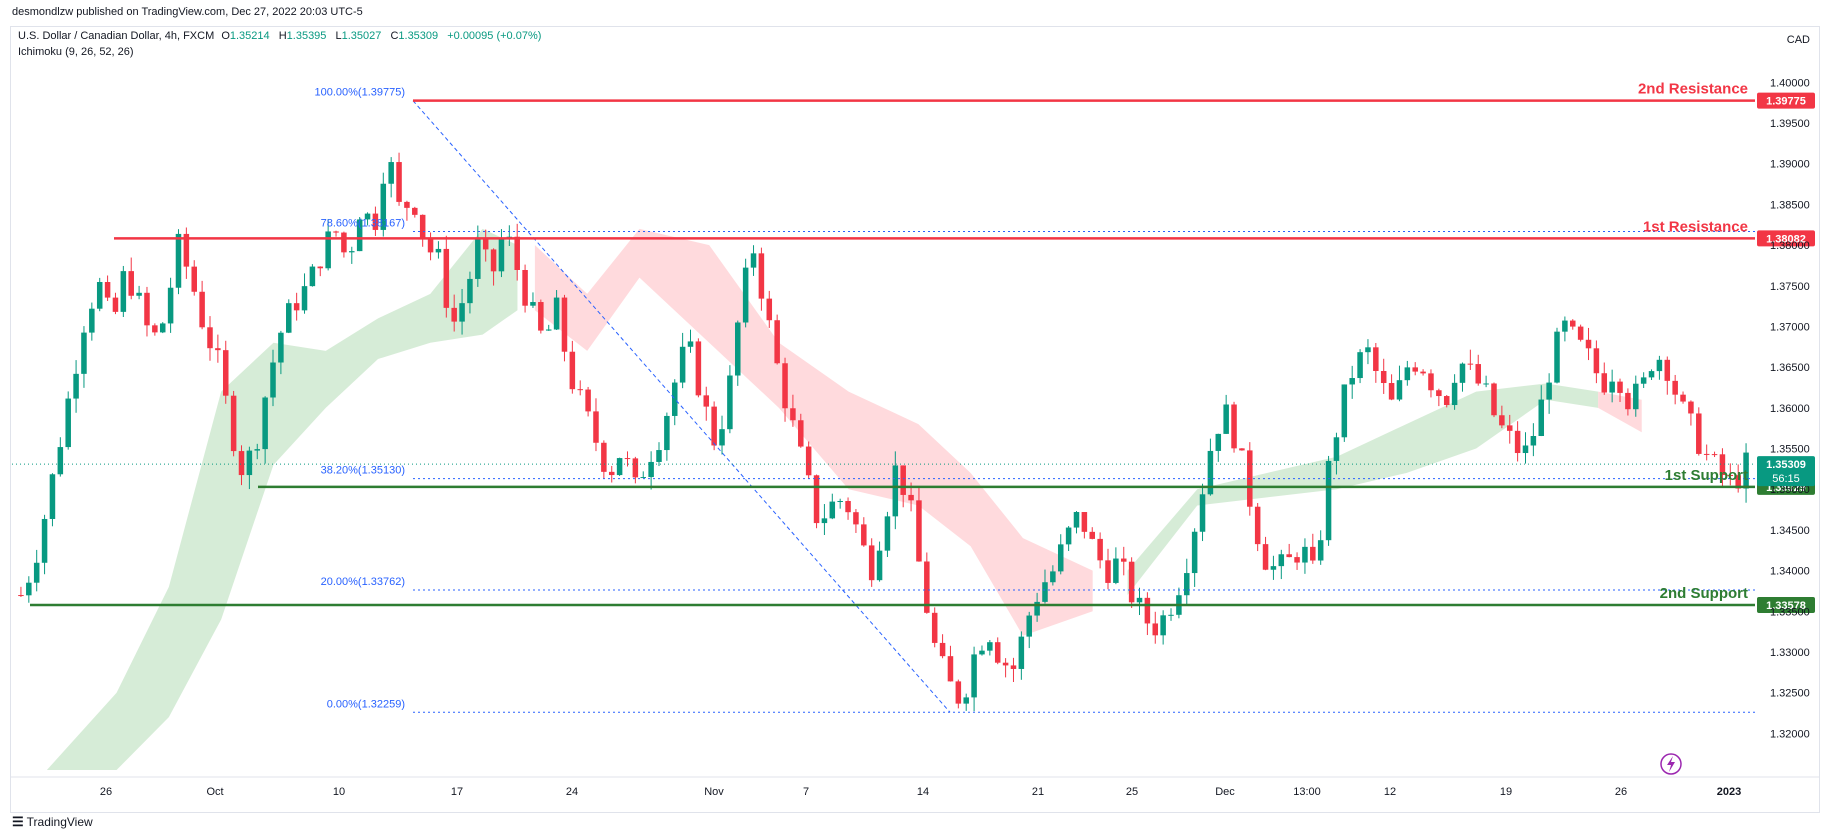 The width and height of the screenshot is (1832, 840). I want to click on y-tick-label: 1.39500, so click(1790, 124).